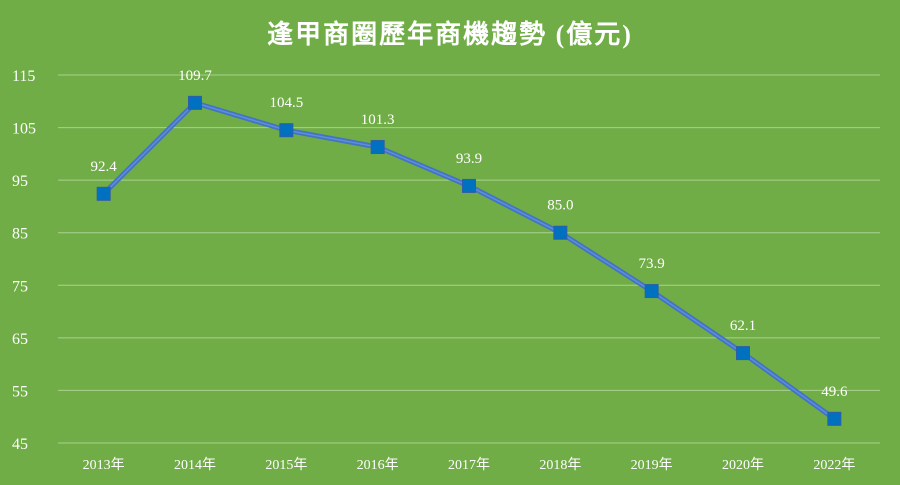 This screenshot has width=900, height=485. I want to click on x-tick-label: 2017年, so click(469, 465).